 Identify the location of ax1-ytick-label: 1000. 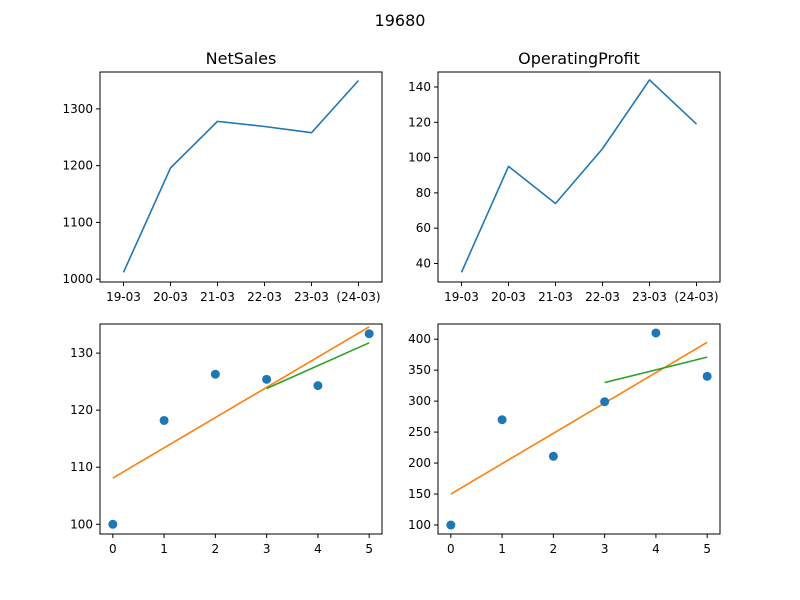
(77, 279).